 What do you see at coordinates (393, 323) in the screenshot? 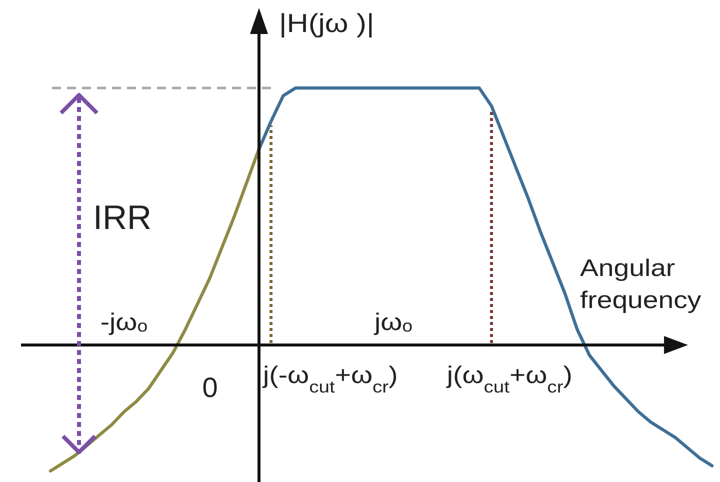
I see `x-tick-label: jωₒ` at bounding box center [393, 323].